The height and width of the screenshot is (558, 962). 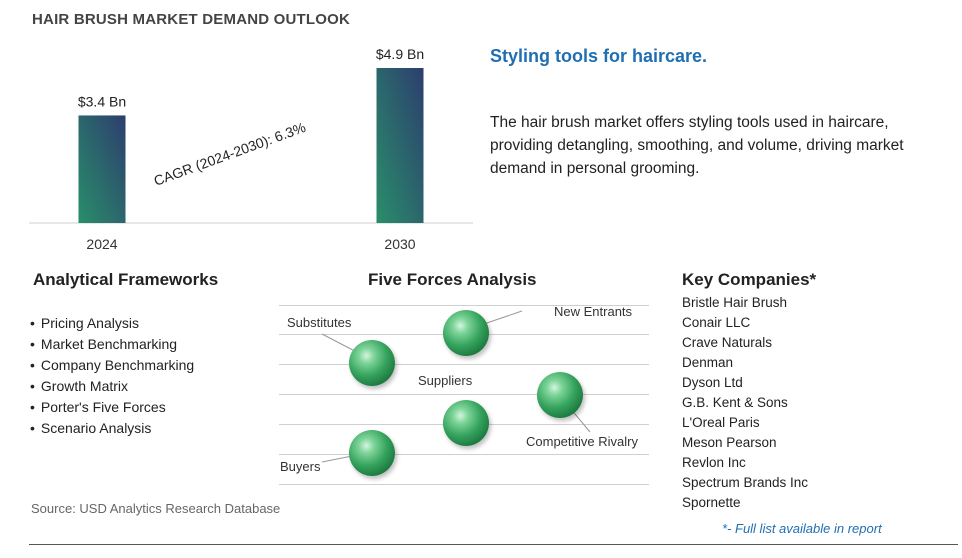 What do you see at coordinates (599, 56) in the screenshot?
I see `headline: Styling tools for haircare.` at bounding box center [599, 56].